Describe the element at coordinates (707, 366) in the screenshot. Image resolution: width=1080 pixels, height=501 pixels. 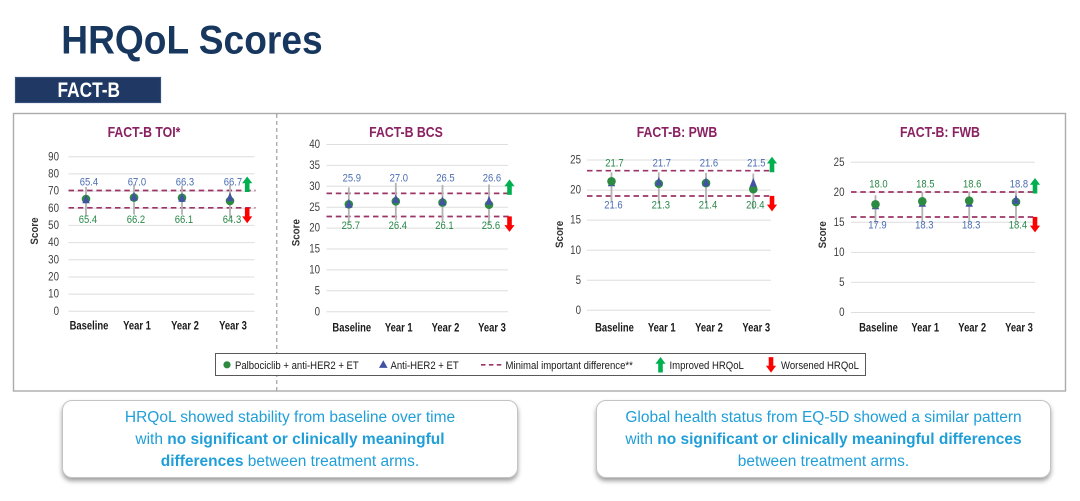
I see `svg-text: Improved HRQoL` at that location.